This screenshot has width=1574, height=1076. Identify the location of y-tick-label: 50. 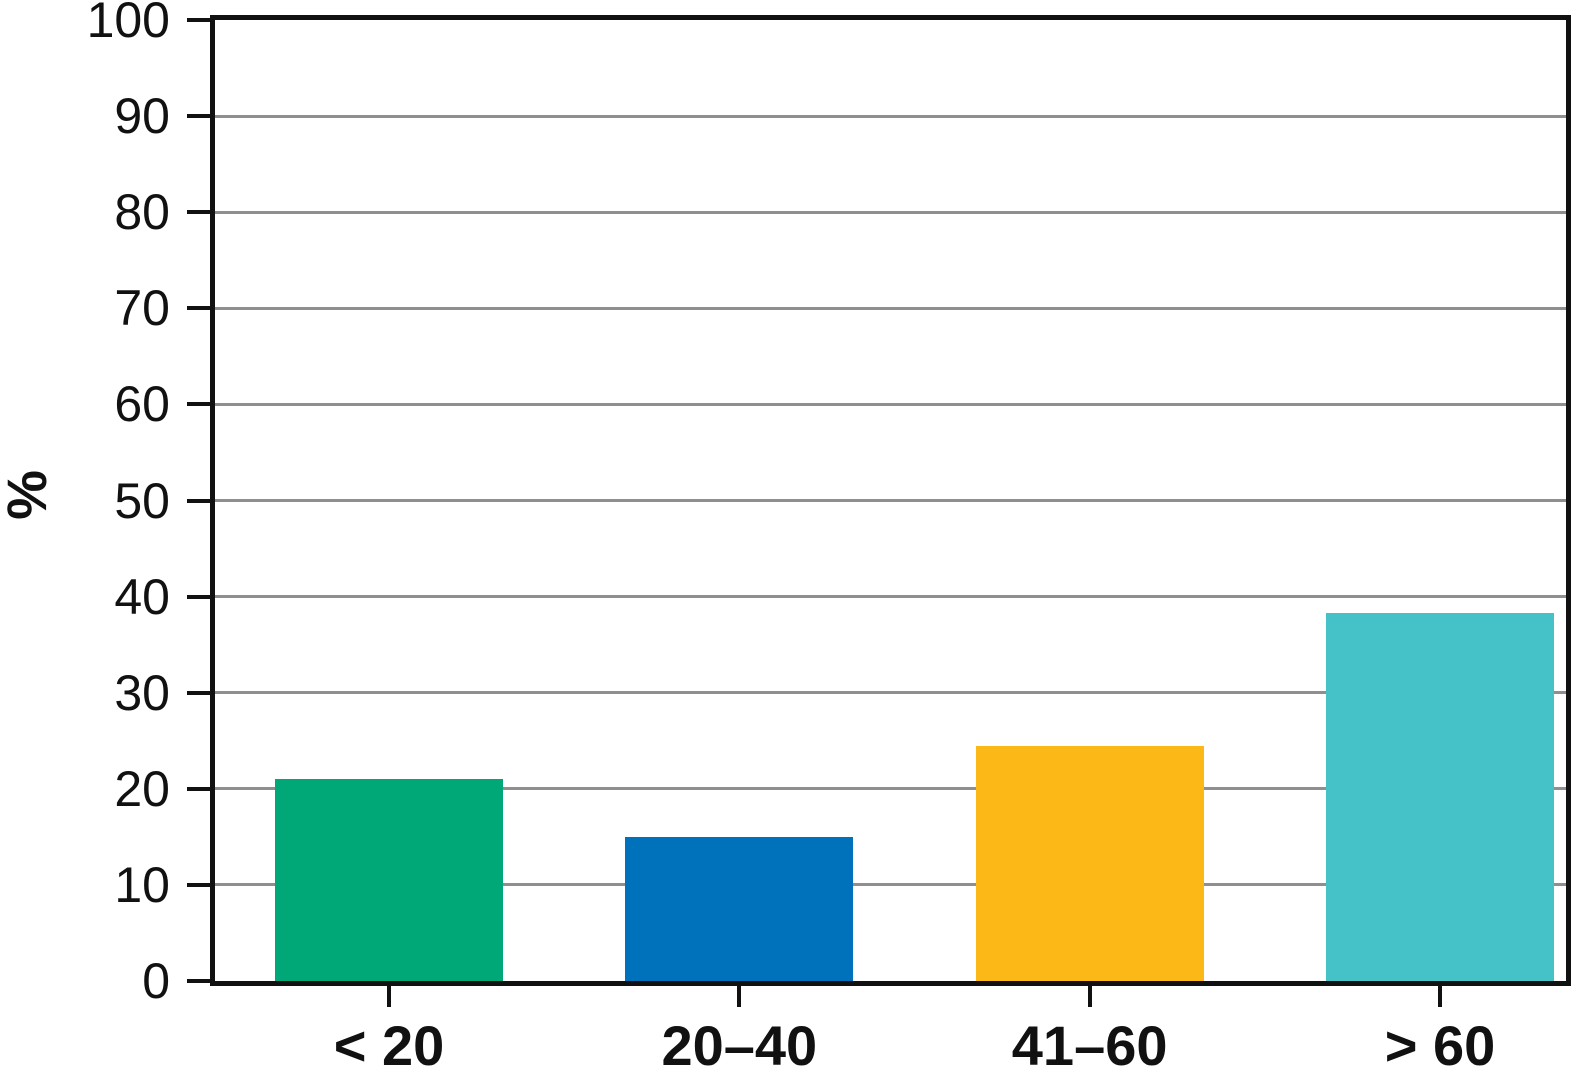
(142, 500).